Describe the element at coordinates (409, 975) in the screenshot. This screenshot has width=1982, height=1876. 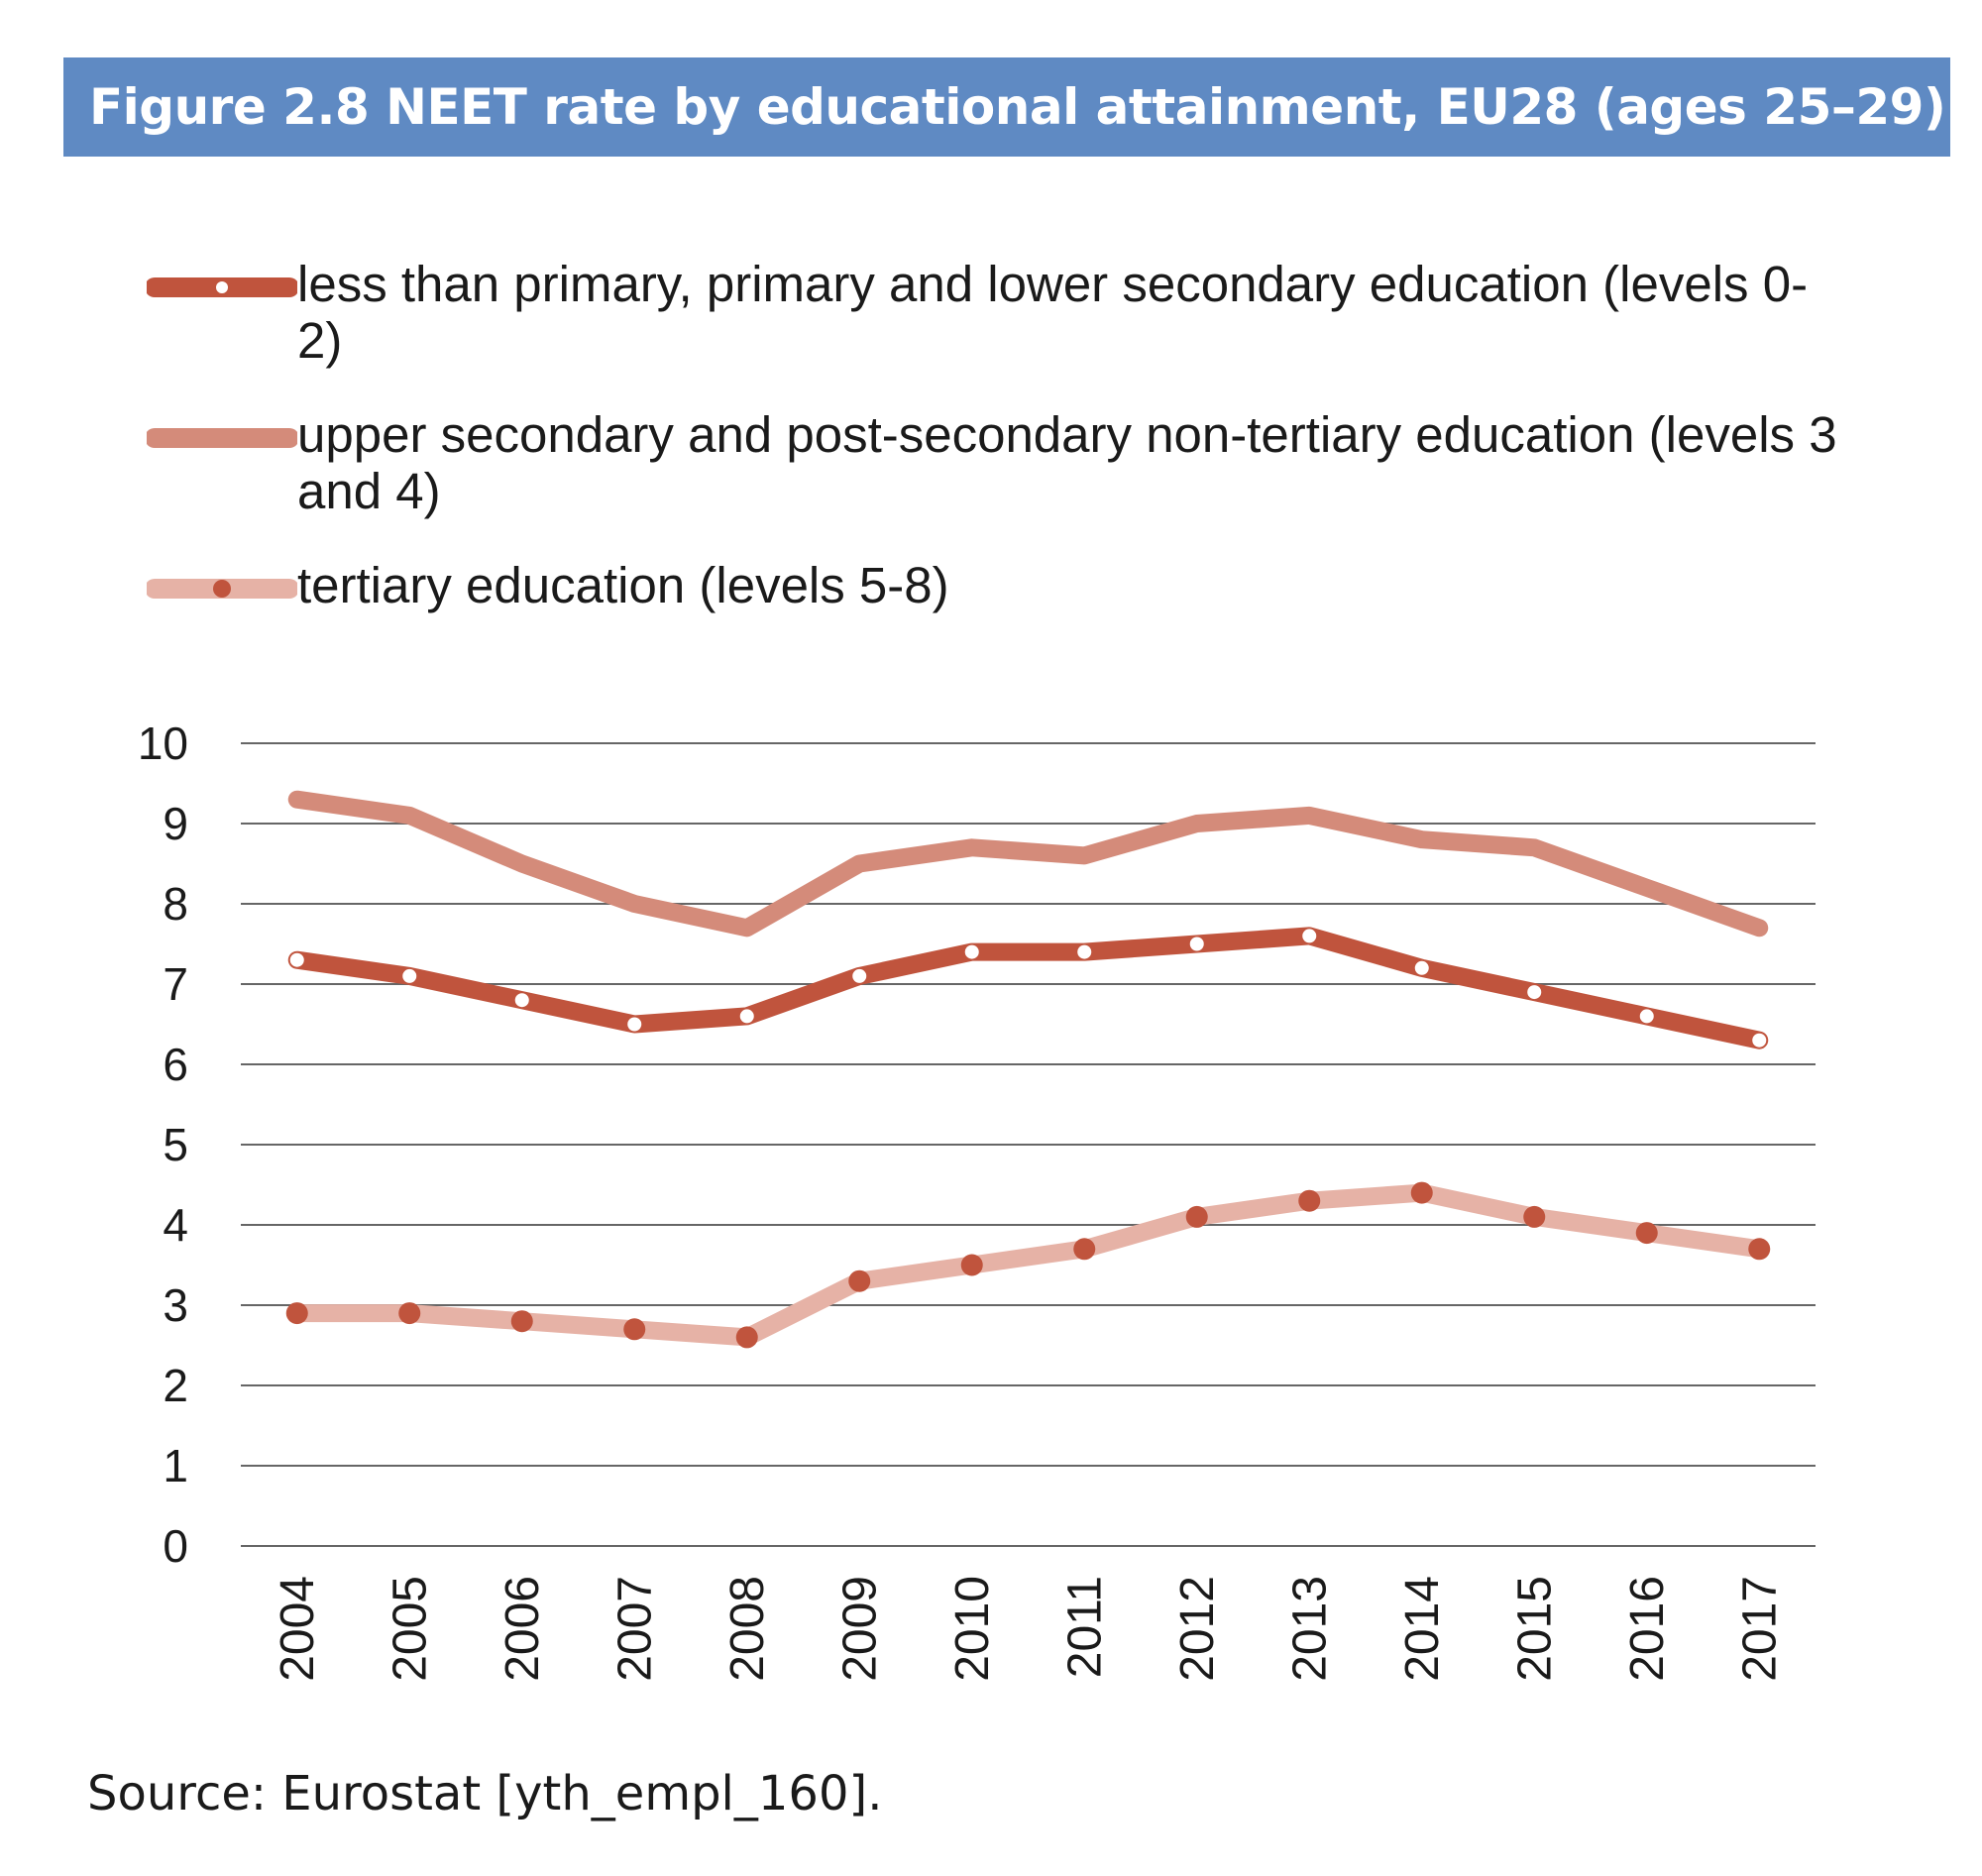
I see `point-levels-0-2-2005` at that location.